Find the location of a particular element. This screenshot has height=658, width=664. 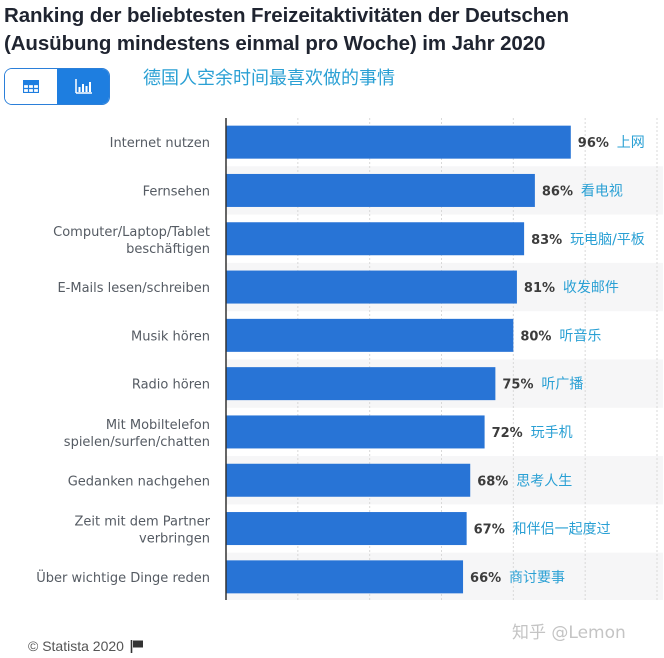

value-label: 81% is located at coordinates (539, 288).